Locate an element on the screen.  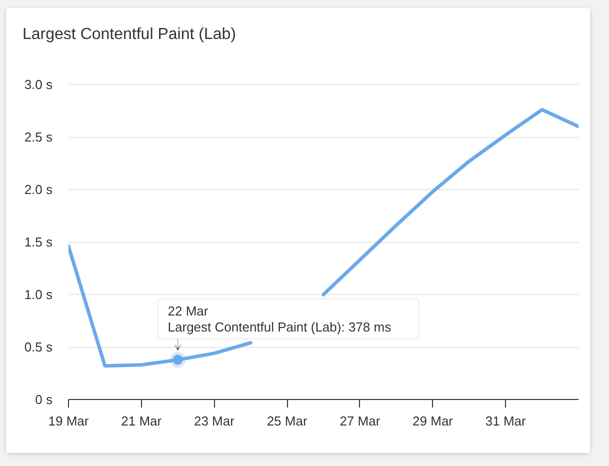
y-tick-label: 0 s is located at coordinates (44, 399).